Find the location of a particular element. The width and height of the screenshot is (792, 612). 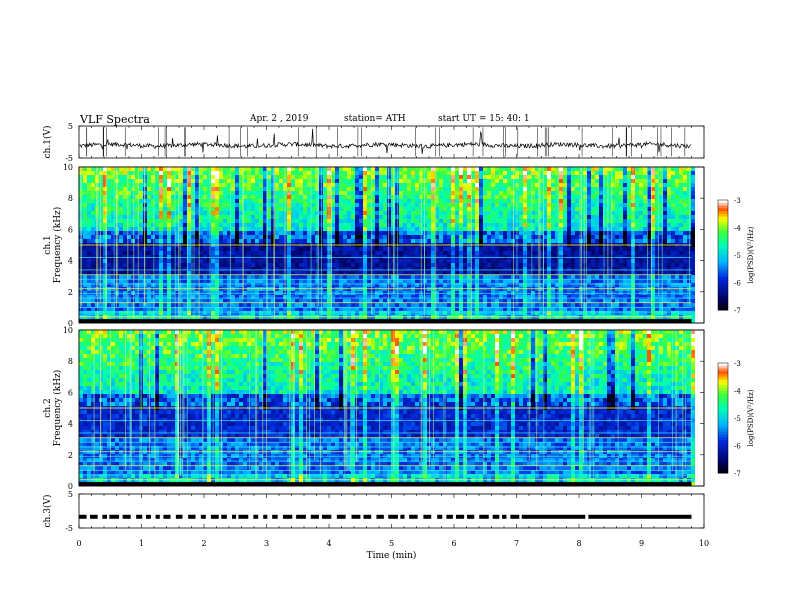

y-tick-label: 8 is located at coordinates (70, 361).